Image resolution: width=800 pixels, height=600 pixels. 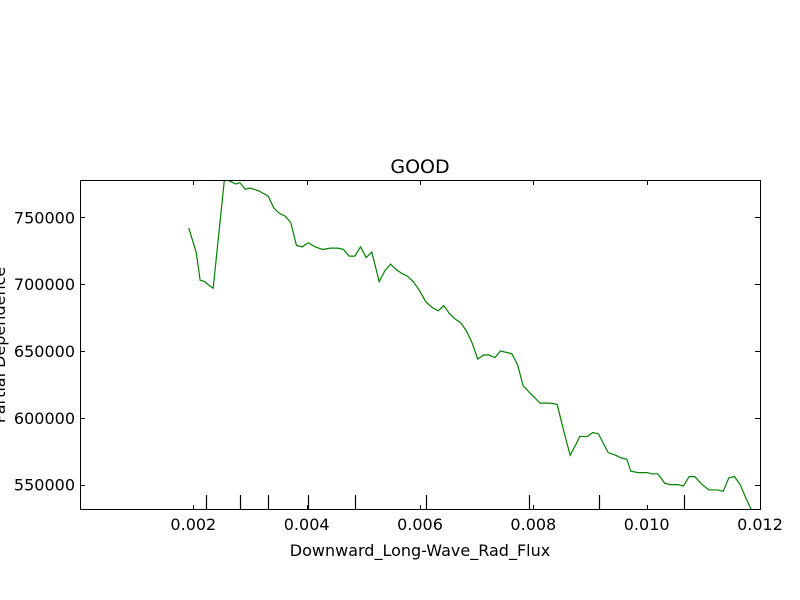 I want to click on y-tick-label: 750000, so click(x=44, y=217).